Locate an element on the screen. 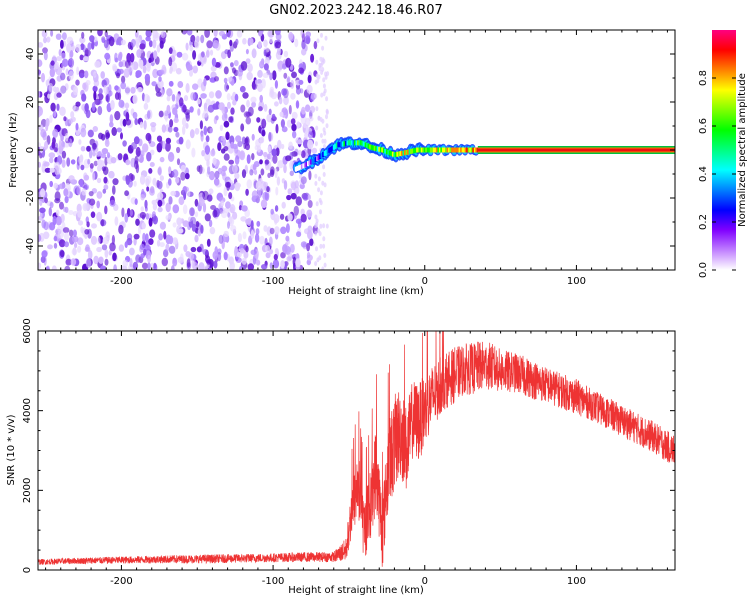 The height and width of the screenshot is (600, 750). y-tick-label: 4000 is located at coordinates (27, 410).